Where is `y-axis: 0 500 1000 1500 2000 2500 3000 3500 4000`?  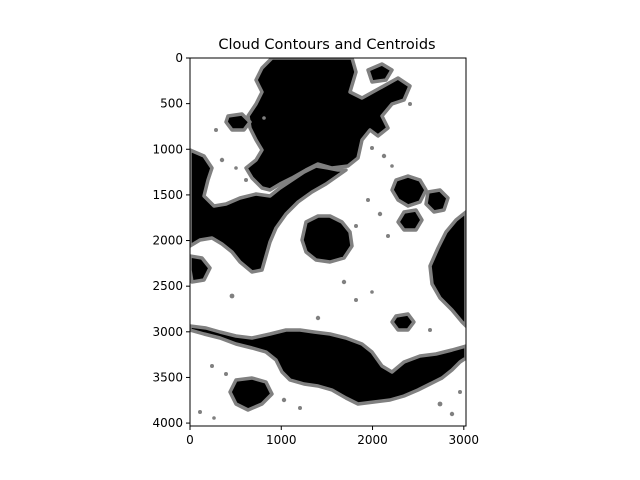 y-axis: 0 500 1000 1500 2000 2500 3000 3500 4000 is located at coordinates (171, 240).